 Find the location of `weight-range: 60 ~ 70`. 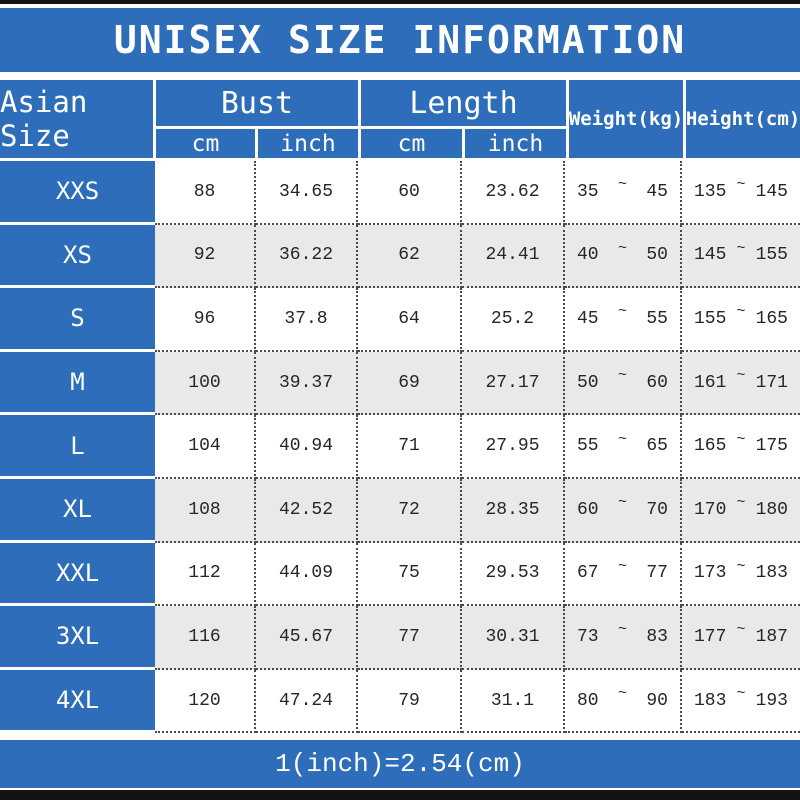

weight-range: 60 ~ 70 is located at coordinates (623, 510).